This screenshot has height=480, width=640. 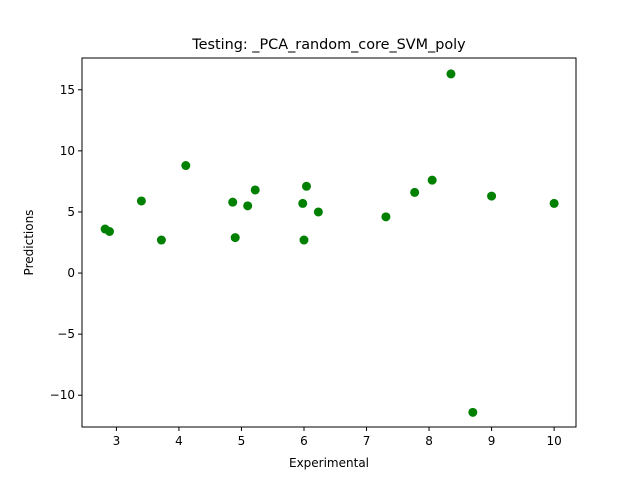 I want to click on y-tick-label: 0, so click(x=71, y=273).